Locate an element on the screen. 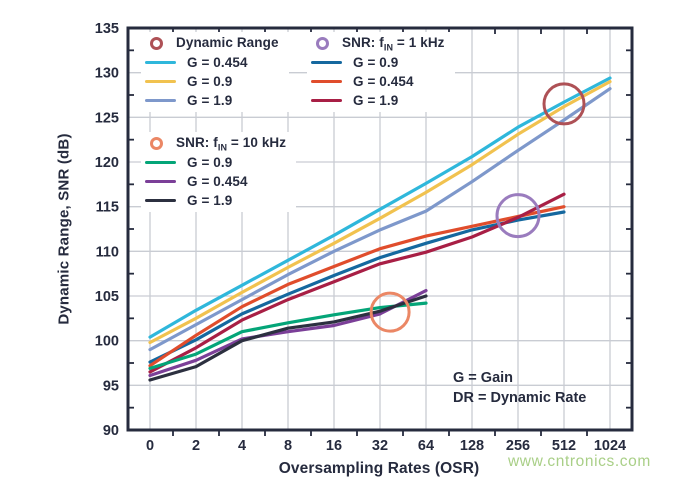 The image size is (697, 486). y-tick-label: 125 is located at coordinates (107, 118).